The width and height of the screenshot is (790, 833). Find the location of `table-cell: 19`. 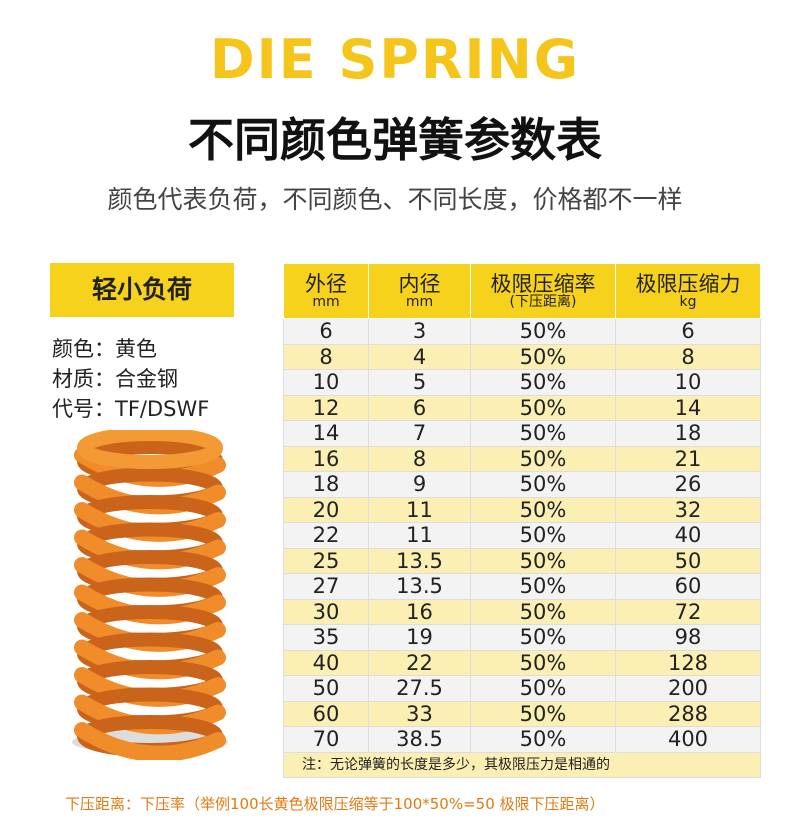

table-cell: 19 is located at coordinates (419, 637).